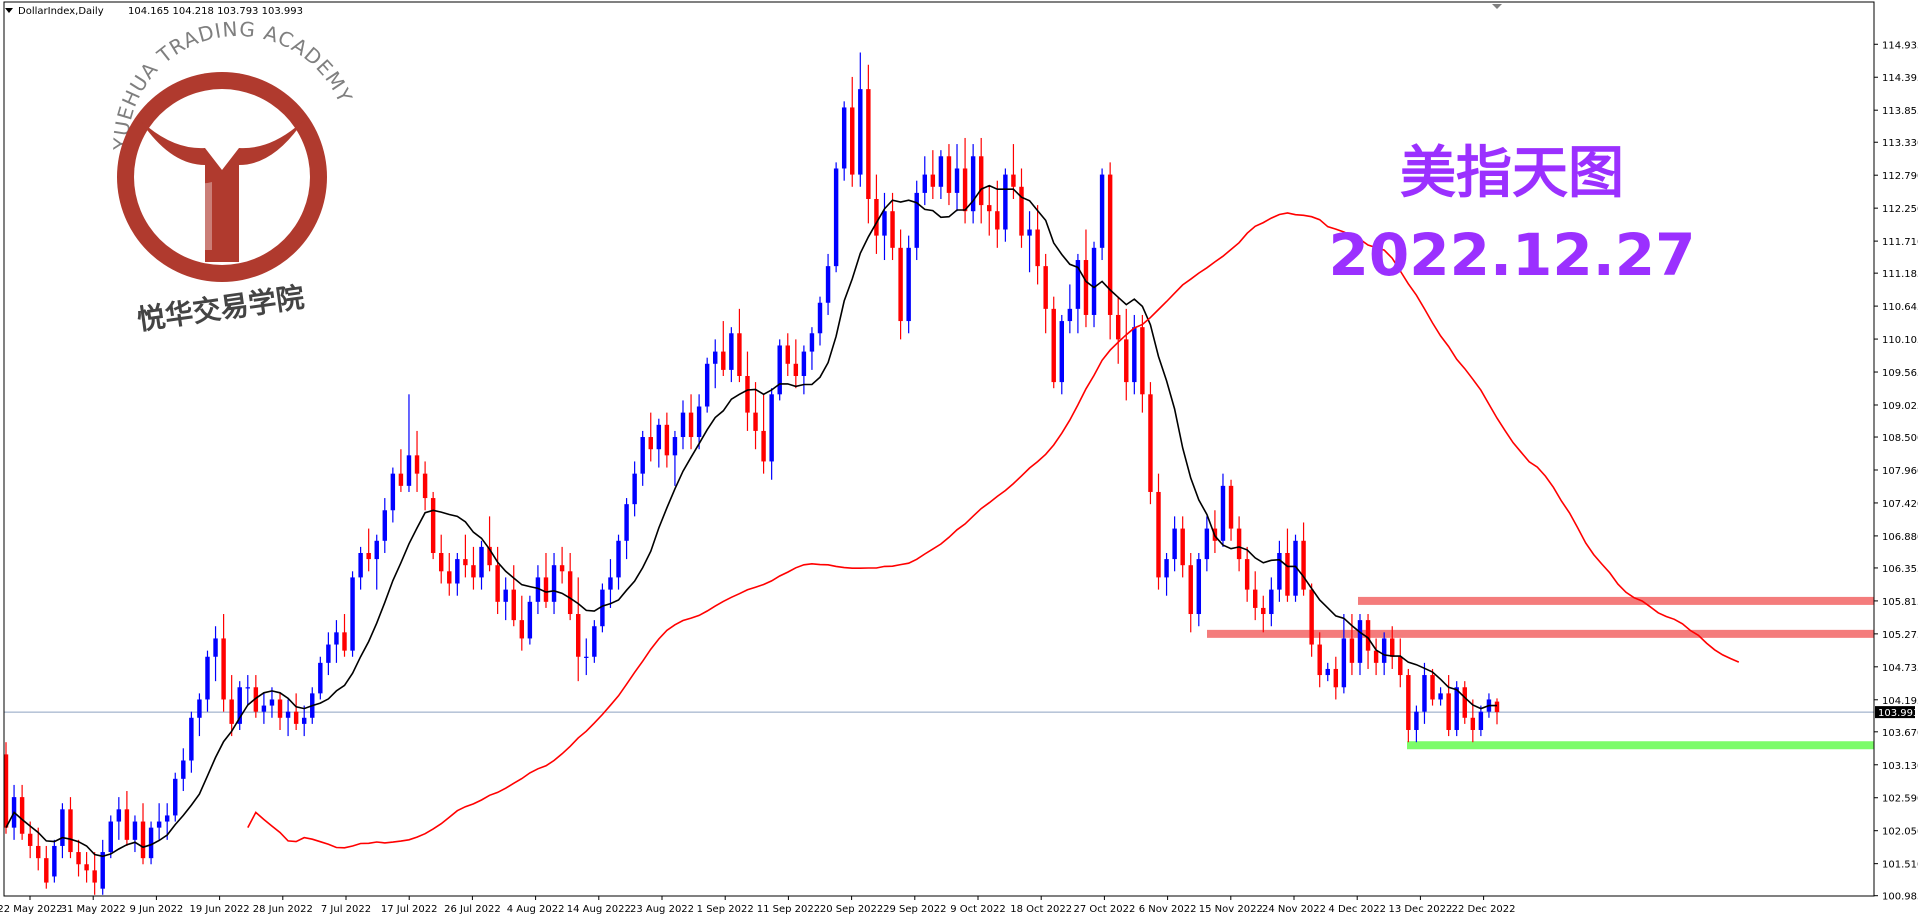 Image resolution: width=1918 pixels, height=918 pixels. I want to click on logo-emblem-shade, so click(181, 200).